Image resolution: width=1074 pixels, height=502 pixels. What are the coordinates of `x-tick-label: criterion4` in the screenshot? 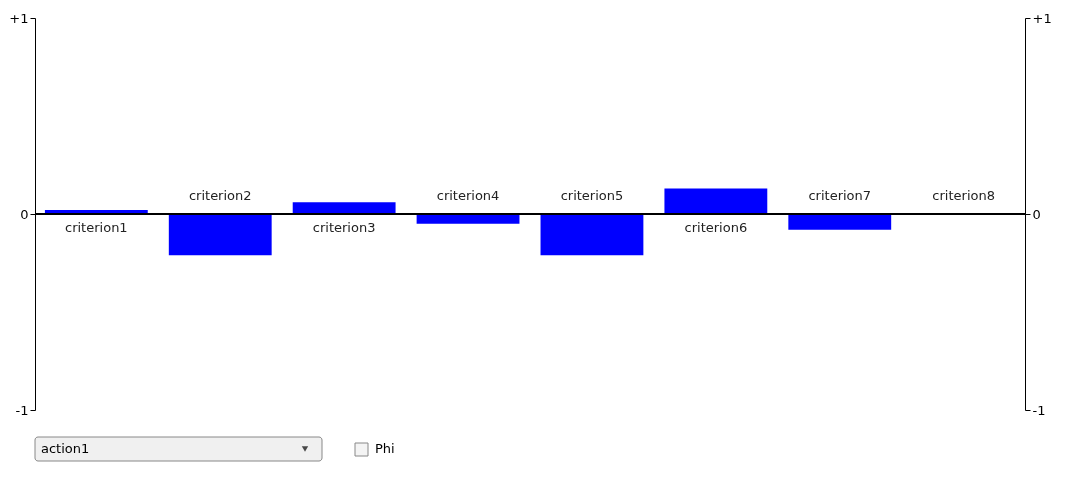 It's located at (468, 195).